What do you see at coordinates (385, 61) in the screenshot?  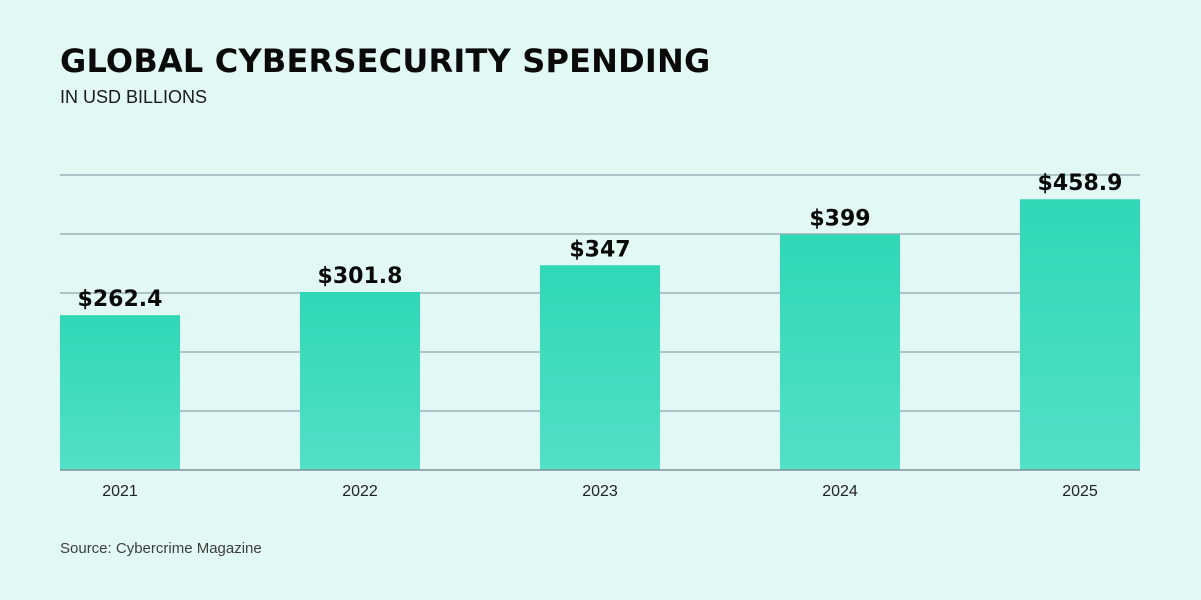 I see `chart-title: GLOBAL CYBERSECURITY SPENDING` at bounding box center [385, 61].